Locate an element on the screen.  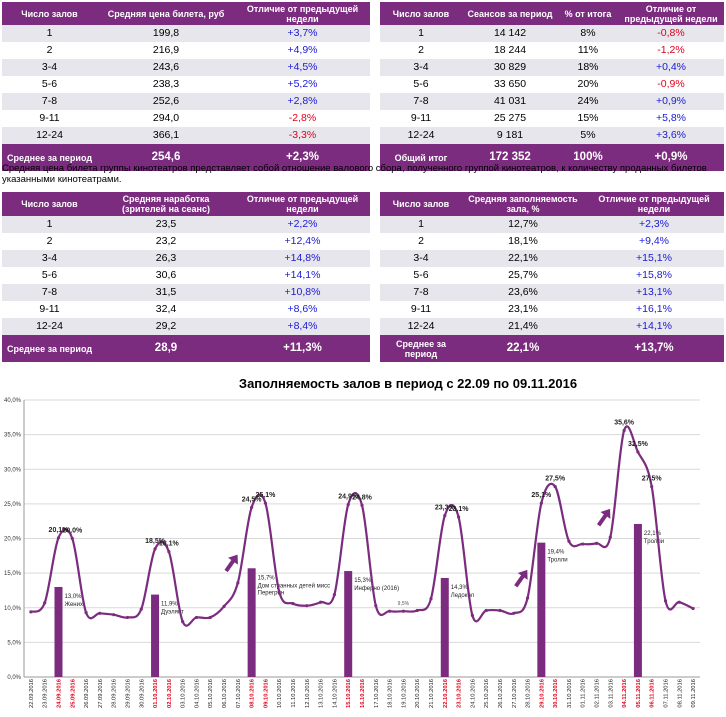
y-tick-label: 5,0% is located at coordinates (14, 643).